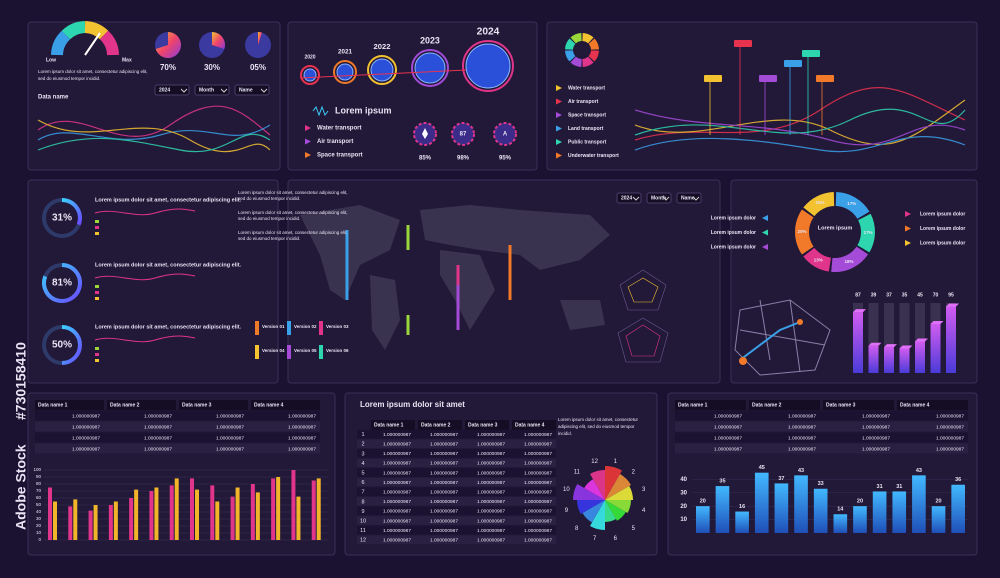 This screenshot has height=578, width=1000. I want to click on y-tick-label: 10, so click(683, 520).